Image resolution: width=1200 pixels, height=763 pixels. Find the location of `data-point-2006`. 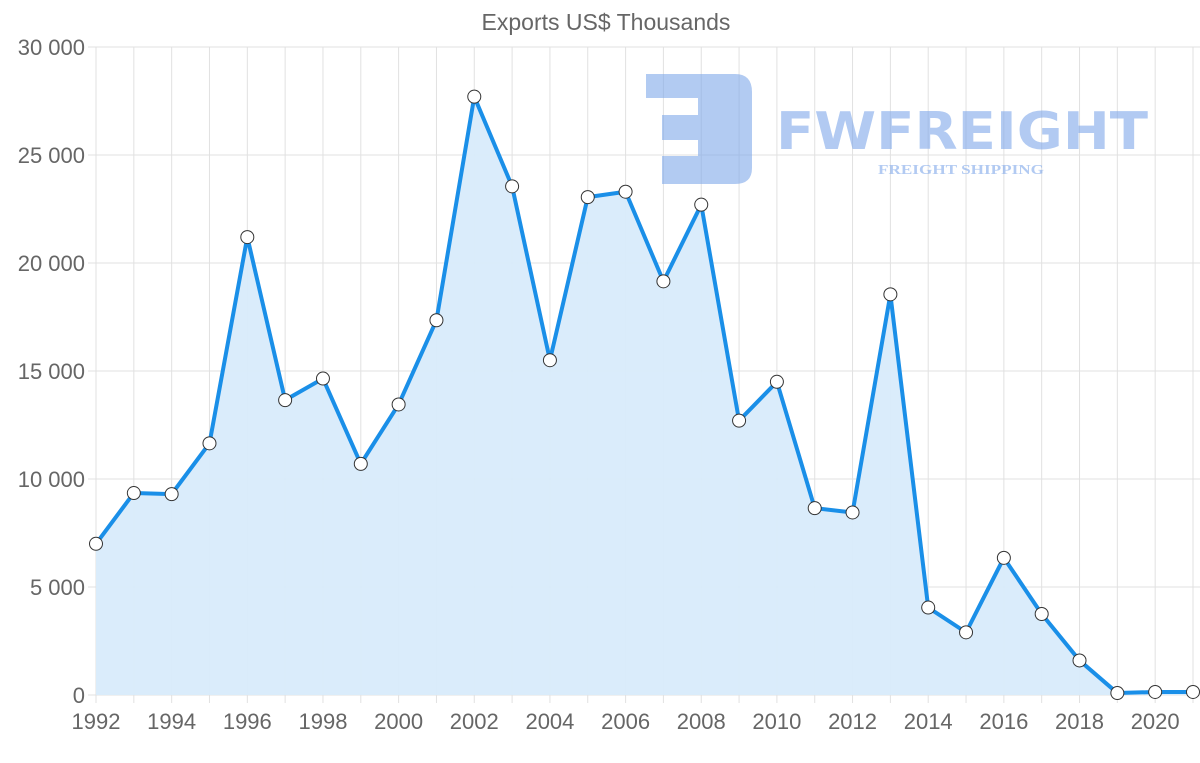

data-point-2006 is located at coordinates (625, 191).